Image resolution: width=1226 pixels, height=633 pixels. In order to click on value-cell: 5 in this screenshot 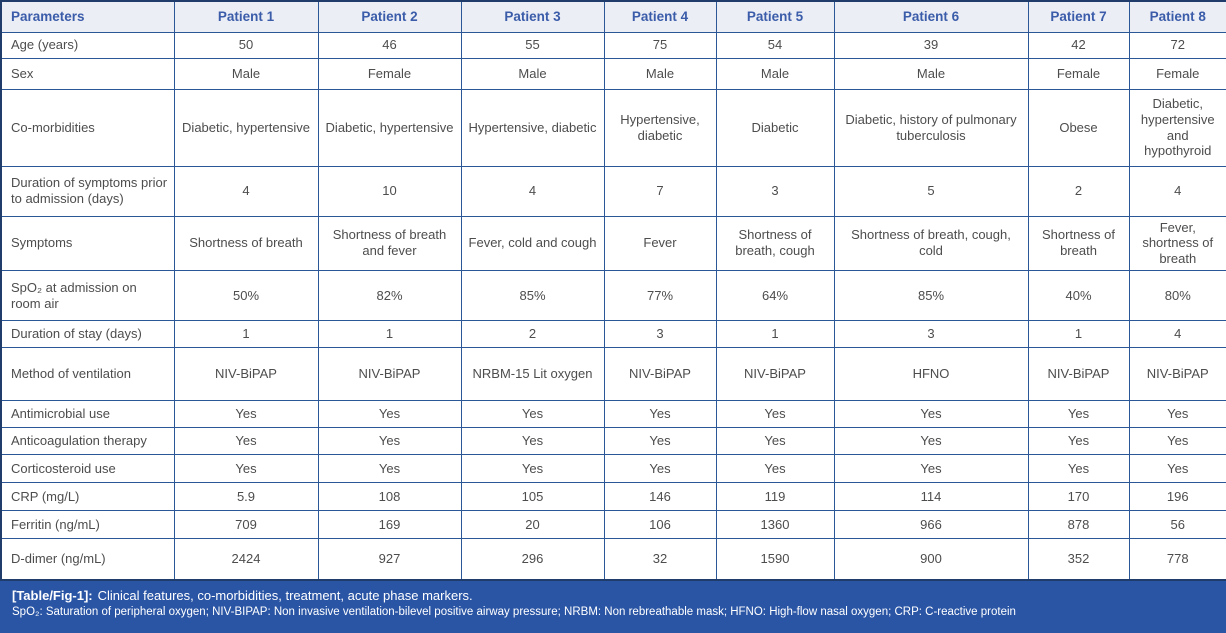, I will do `click(931, 191)`.